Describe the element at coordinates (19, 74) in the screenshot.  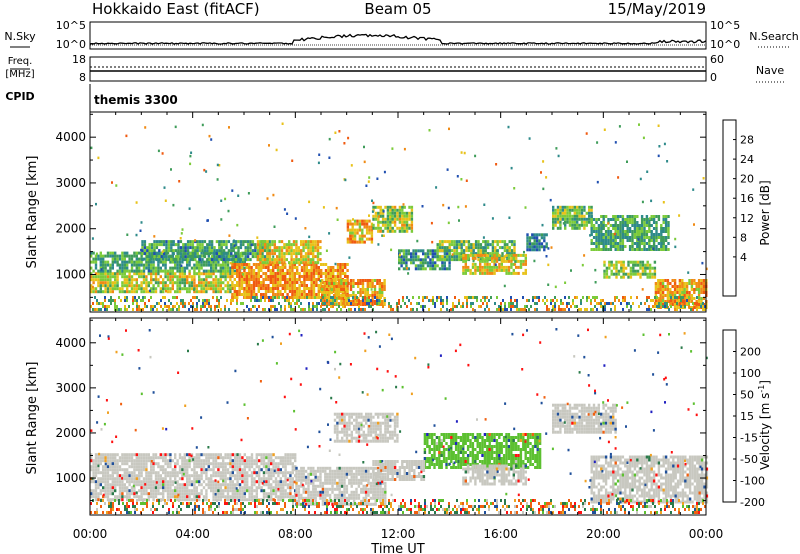
I see `freq-unit-label: [MHz]` at that location.